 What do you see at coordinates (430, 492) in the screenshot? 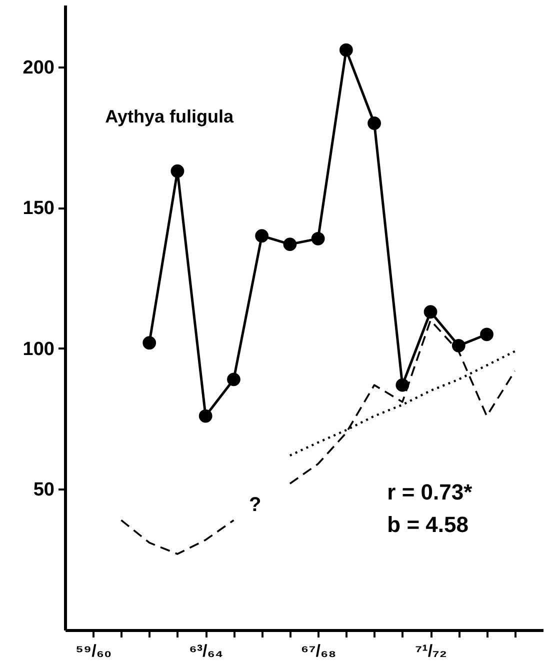
I see `annotation: r = 0.73*` at bounding box center [430, 492].